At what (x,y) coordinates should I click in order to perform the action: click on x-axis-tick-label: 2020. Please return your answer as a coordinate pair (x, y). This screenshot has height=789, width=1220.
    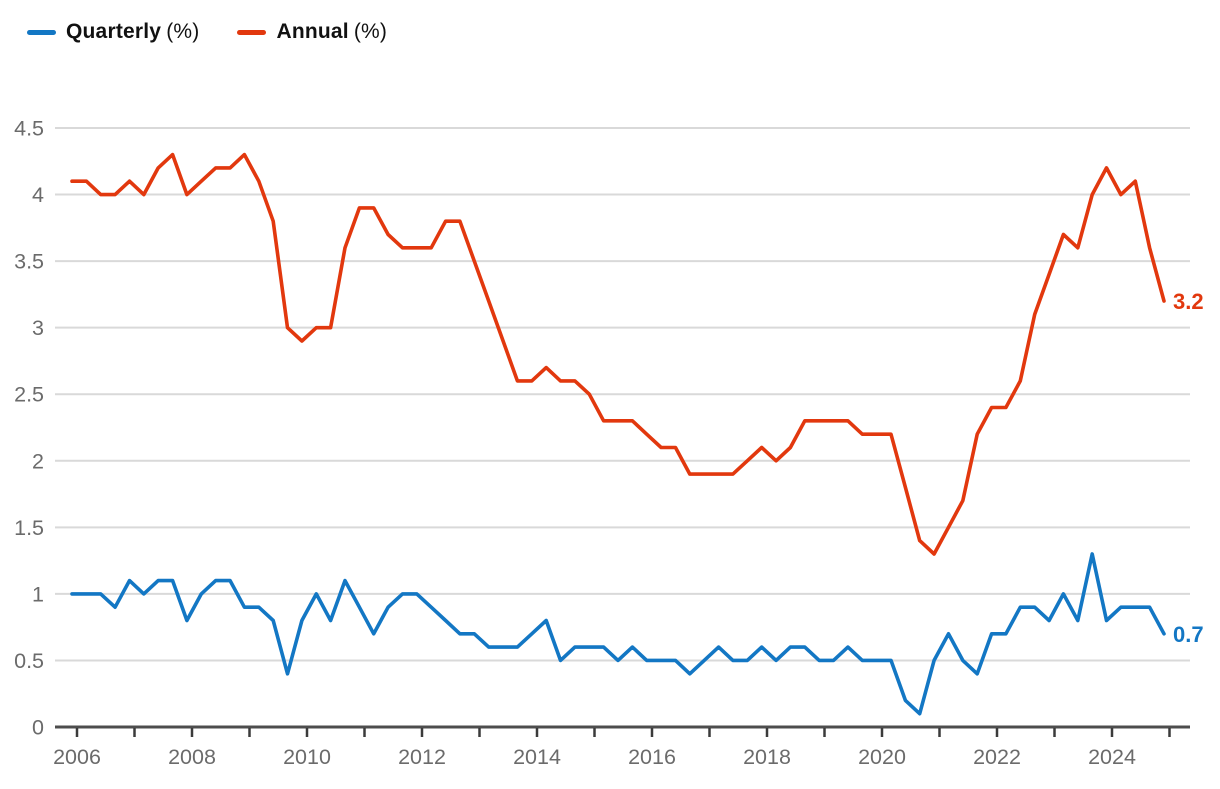
    Looking at the image, I should click on (882, 757).